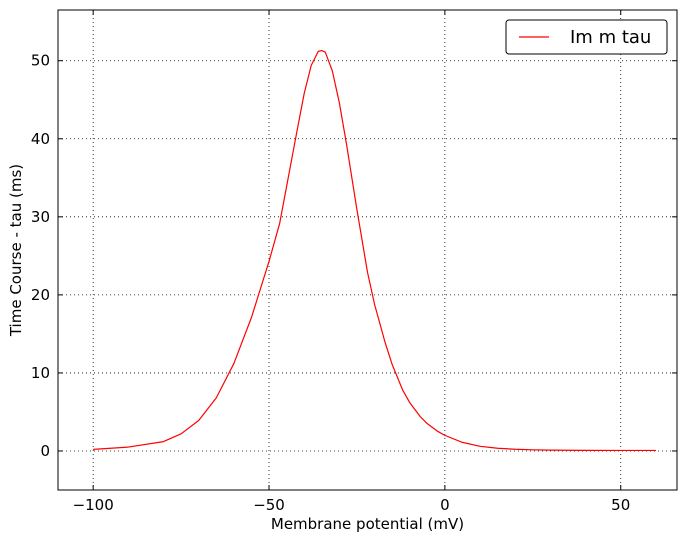 The width and height of the screenshot is (686, 542). Describe the element at coordinates (40, 139) in the screenshot. I see `y-tick-label: 40` at that location.